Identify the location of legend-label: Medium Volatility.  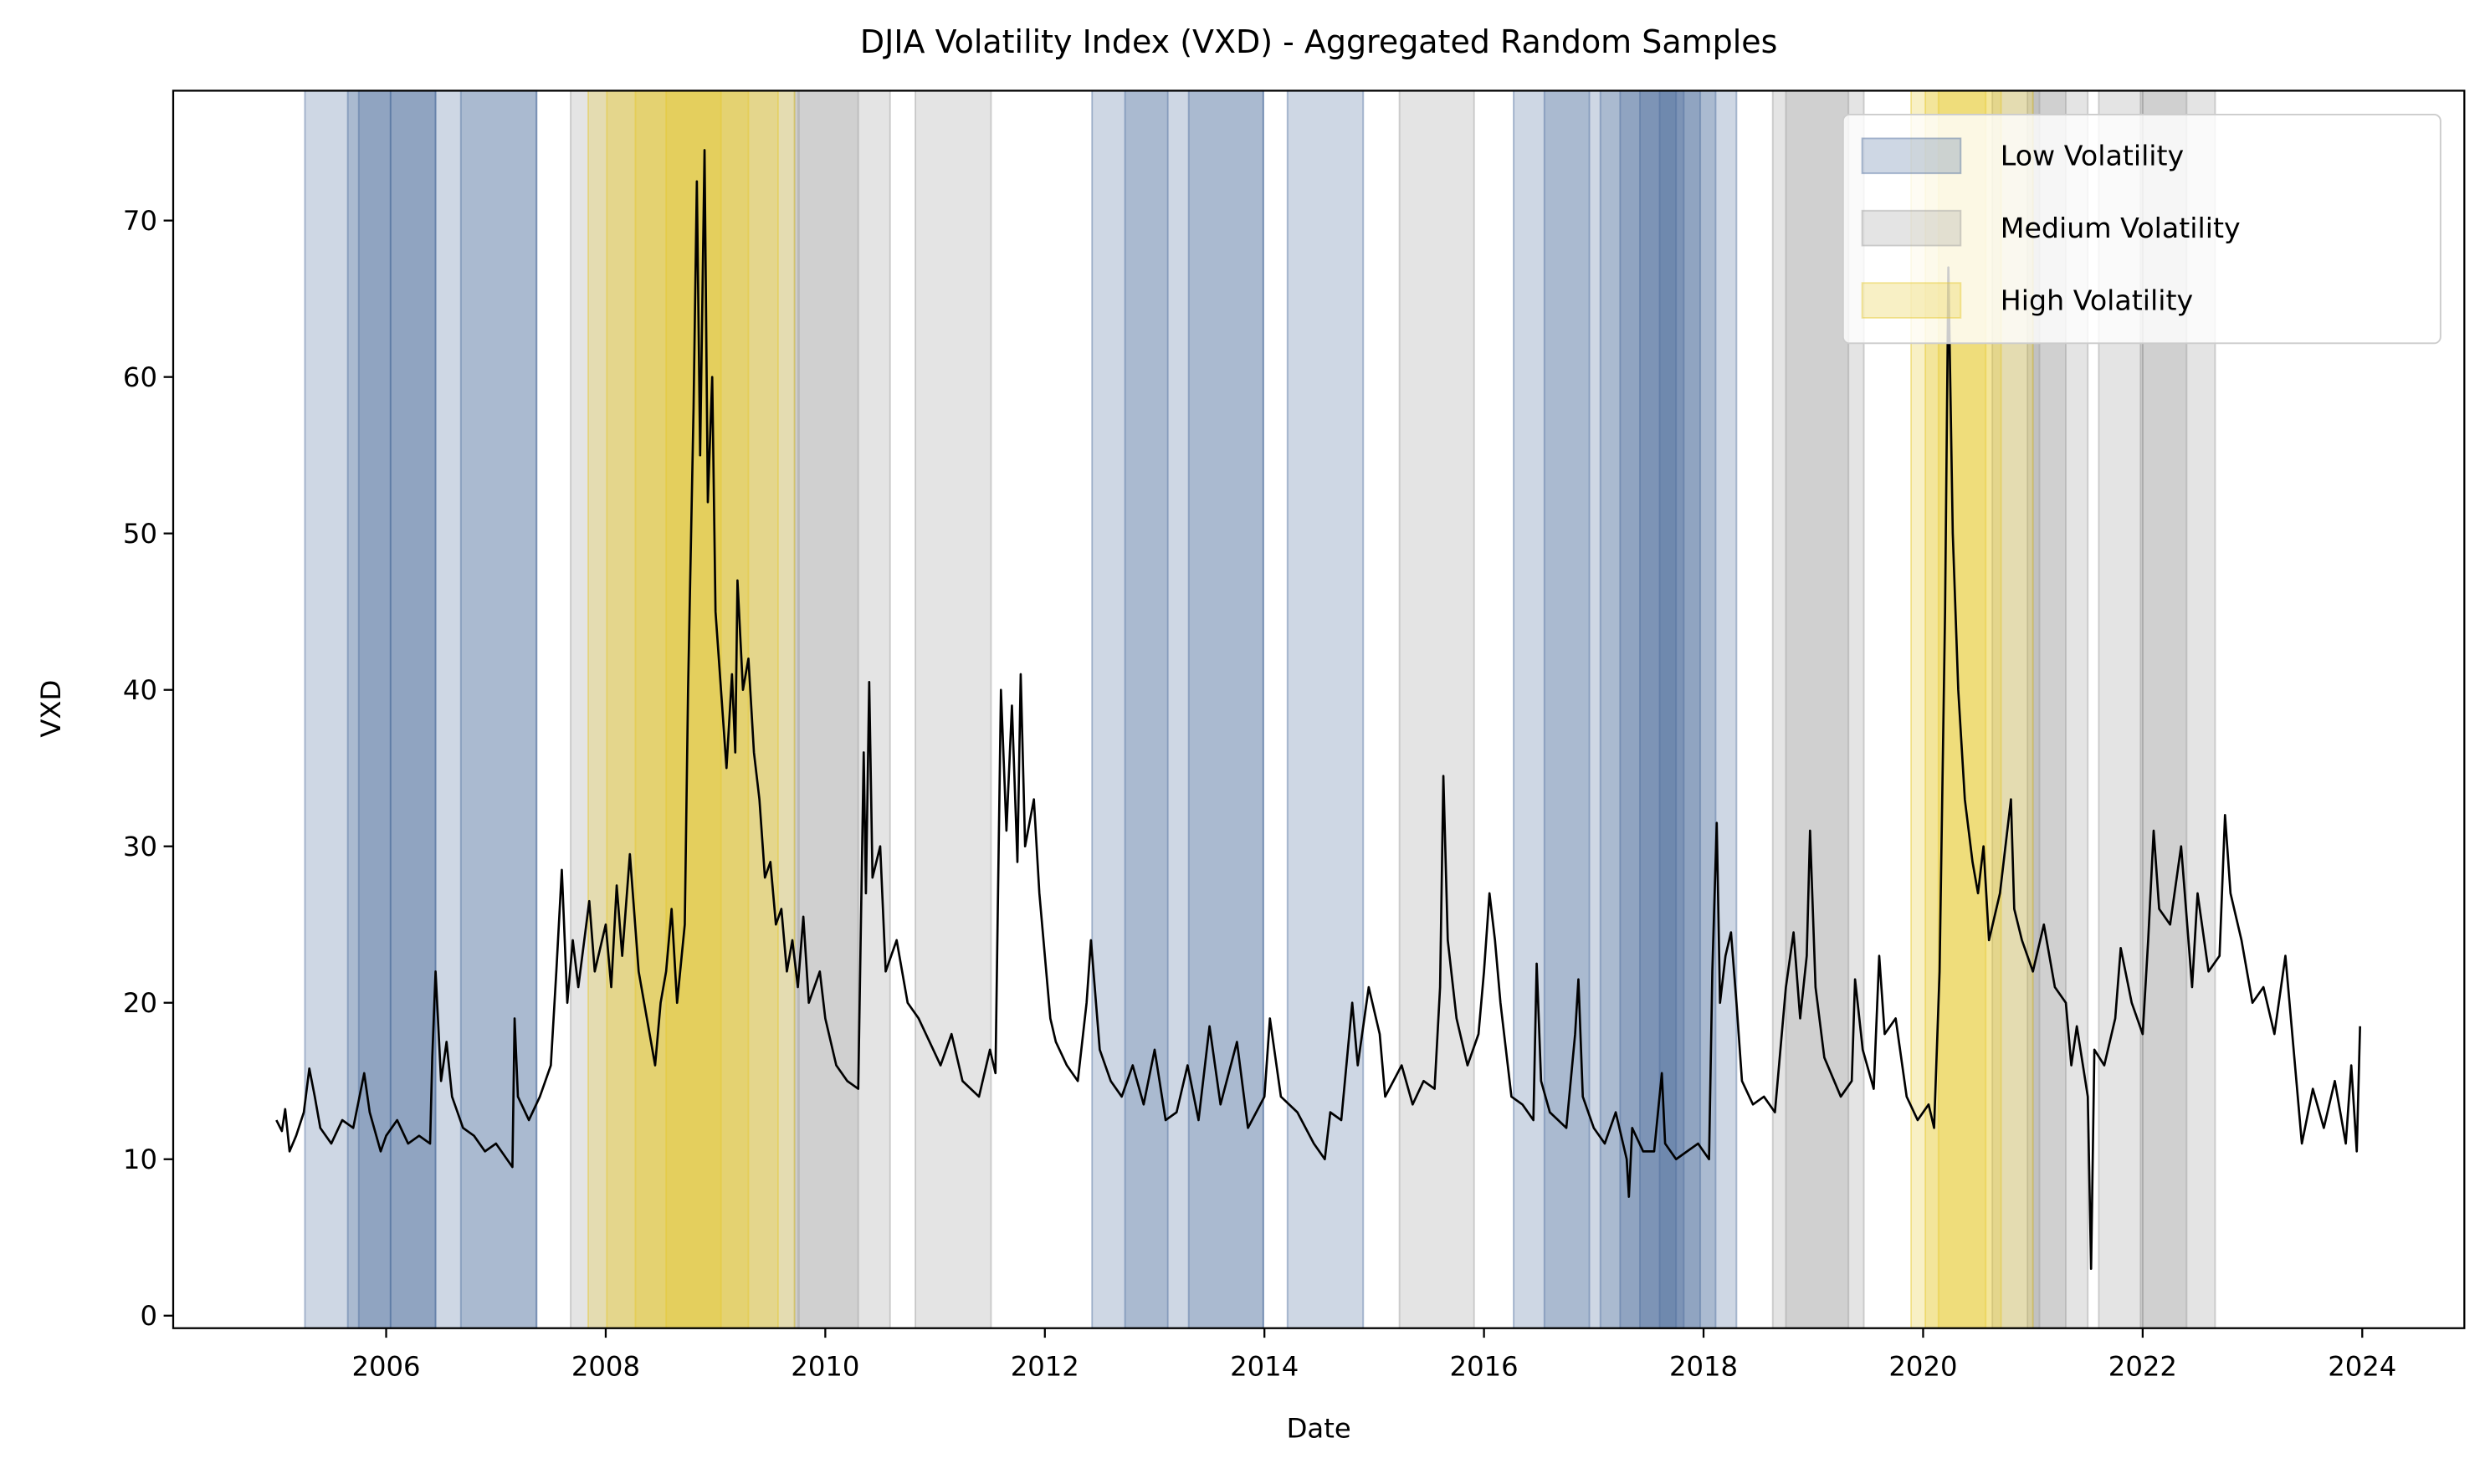
(2121, 228).